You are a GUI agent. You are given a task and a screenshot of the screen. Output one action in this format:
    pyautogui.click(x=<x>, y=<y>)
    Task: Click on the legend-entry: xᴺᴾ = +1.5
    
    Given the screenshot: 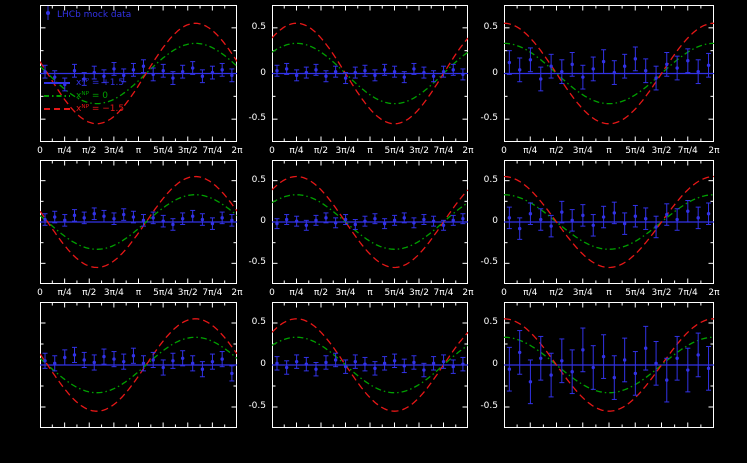 What is the action you would take?
    pyautogui.click(x=84, y=83)
    